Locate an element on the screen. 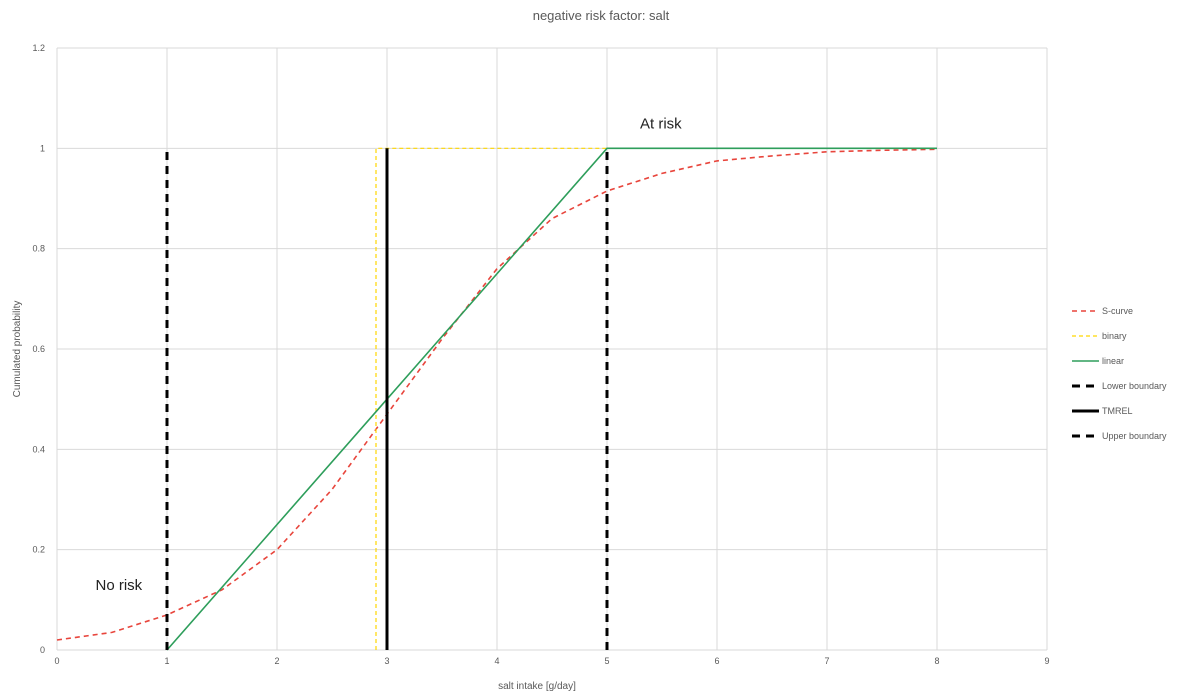  x-tick-labels: 0 1 2 3 4 5 6 7 8 9 is located at coordinates (551, 661).